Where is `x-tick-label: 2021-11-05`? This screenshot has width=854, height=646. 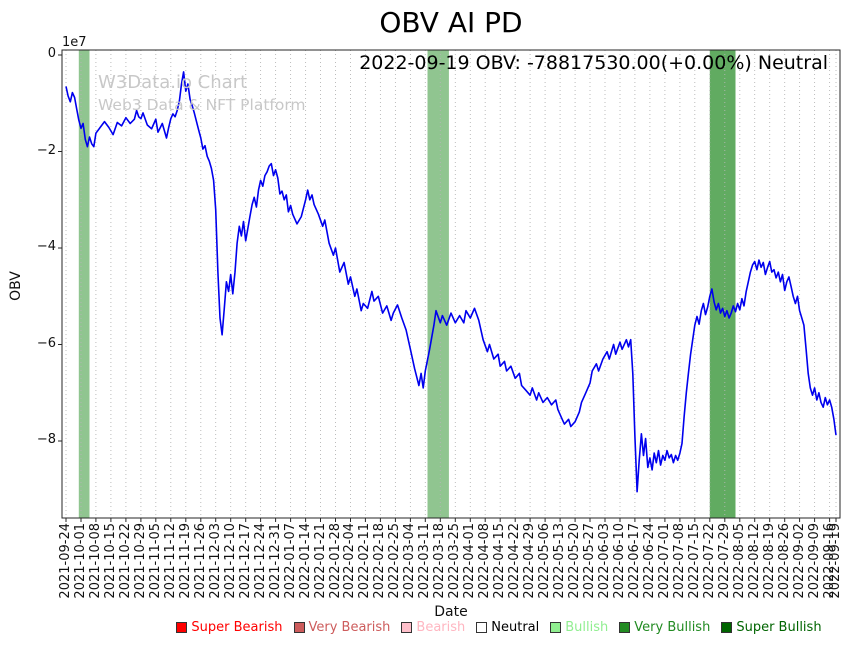 x-tick-label: 2021-11-05 is located at coordinates (155, 561).